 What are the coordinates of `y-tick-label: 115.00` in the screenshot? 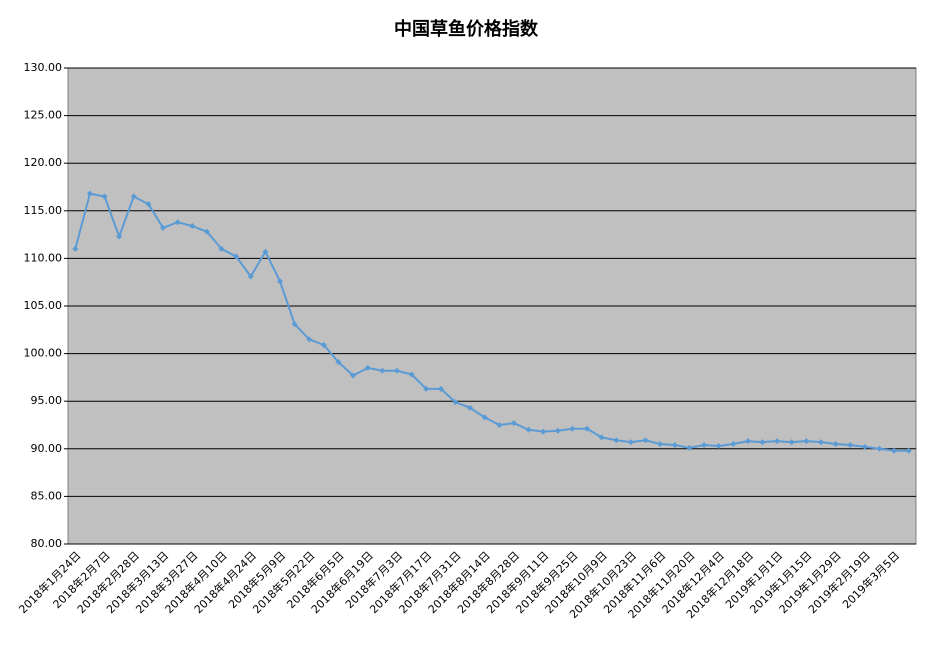 It's located at (43, 210).